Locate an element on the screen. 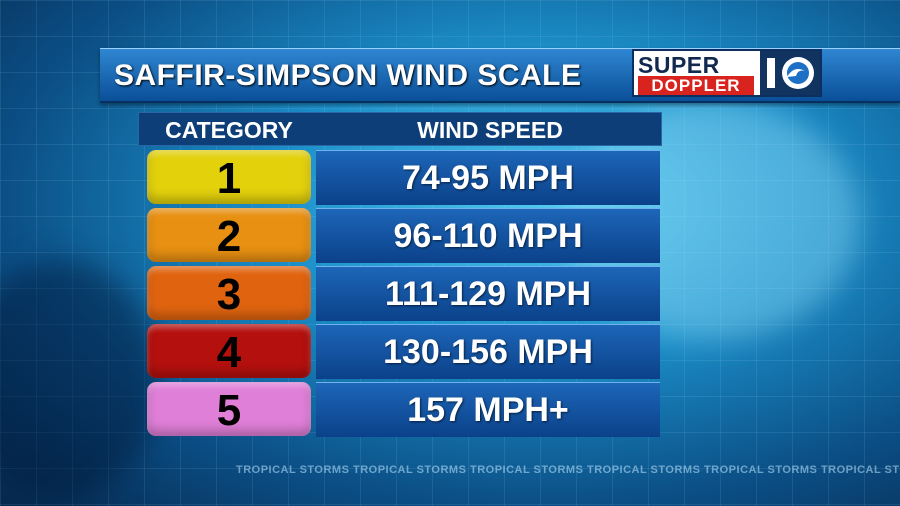 The width and height of the screenshot is (900, 506). logo-ten-badge is located at coordinates (790, 73).